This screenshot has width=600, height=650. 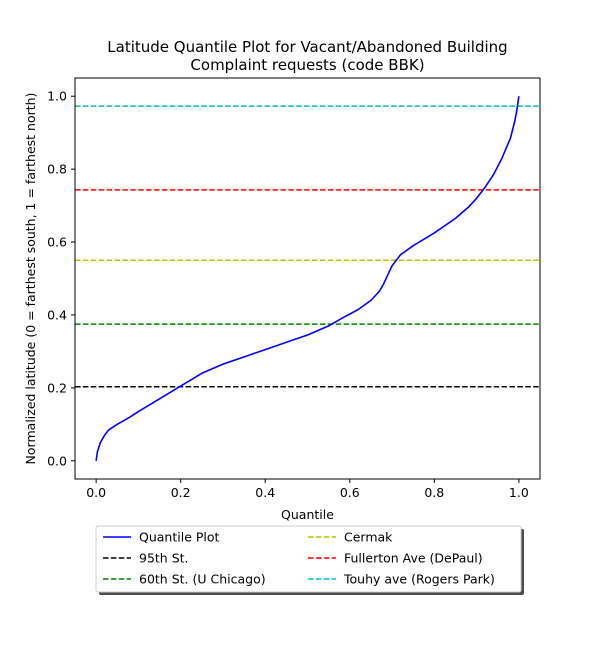 I want to click on y-tick-label: 0.6, so click(x=57, y=242).